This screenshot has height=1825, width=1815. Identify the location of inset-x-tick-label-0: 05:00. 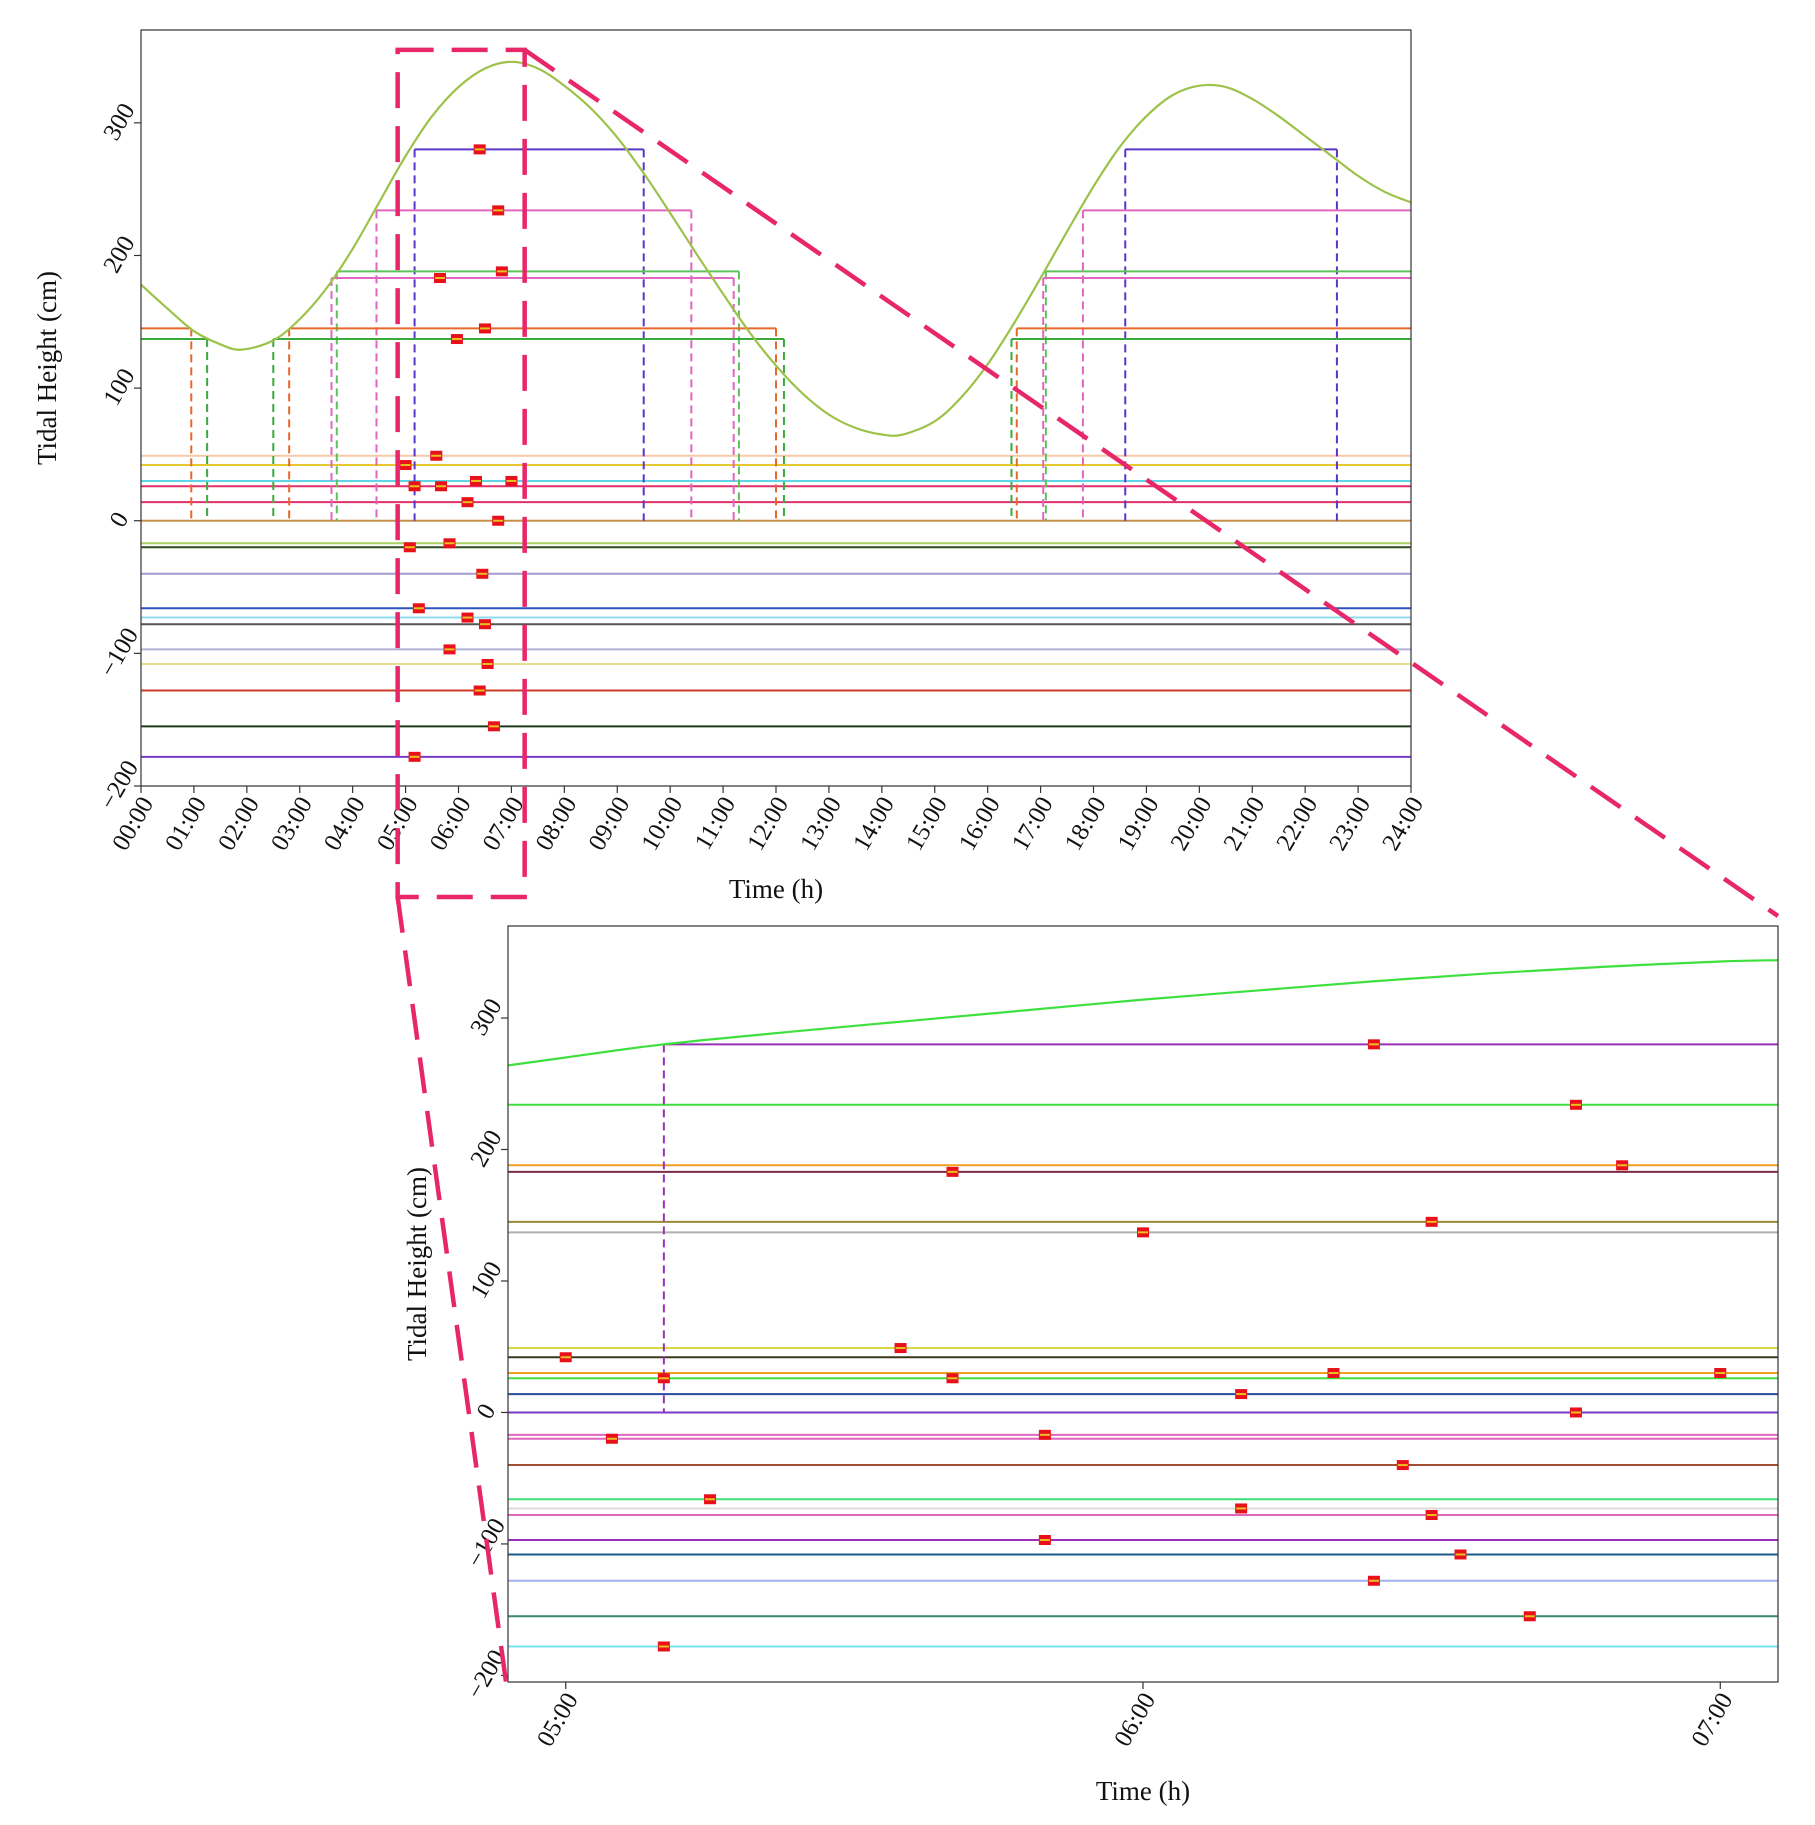
(558, 1719).